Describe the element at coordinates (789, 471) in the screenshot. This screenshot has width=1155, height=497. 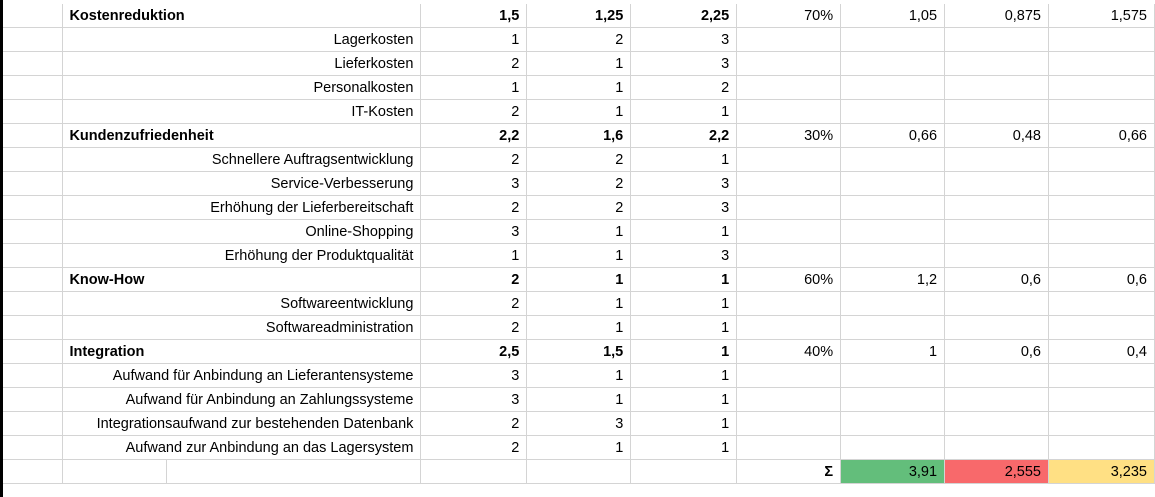
I see `sigma-cell: Σ` at that location.